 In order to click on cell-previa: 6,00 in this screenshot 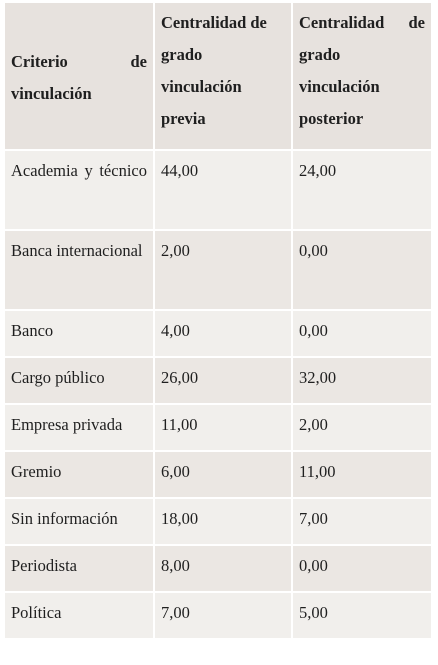, I will do `click(223, 474)`.